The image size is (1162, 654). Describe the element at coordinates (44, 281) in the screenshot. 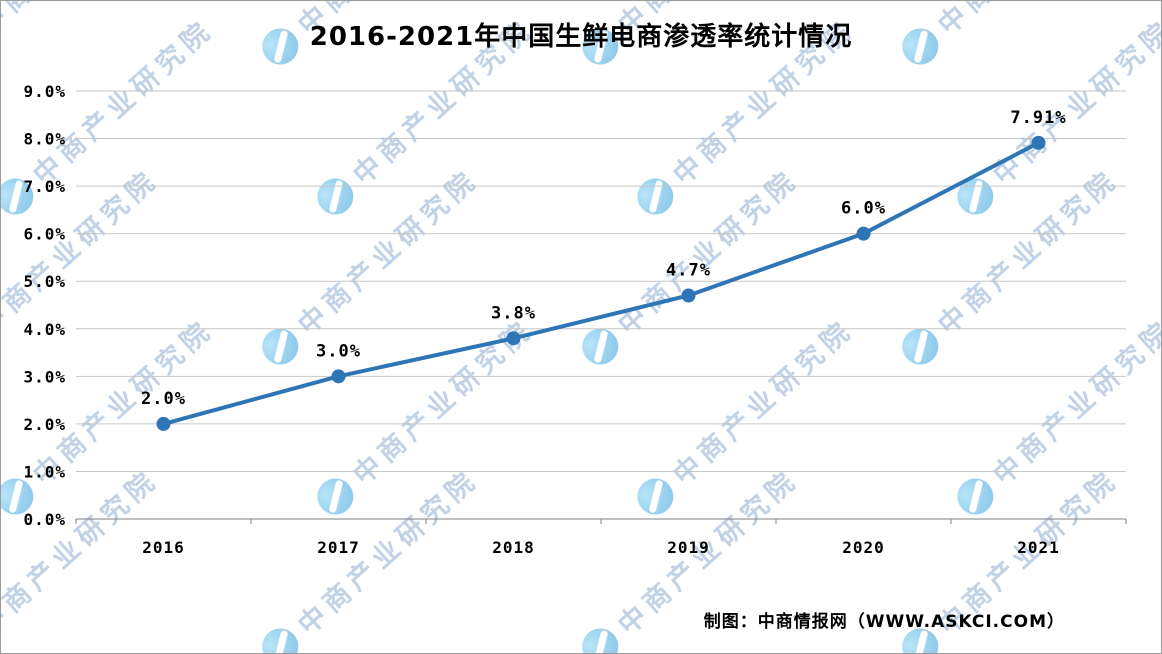

I see `y-tick-label: 5.0%` at that location.